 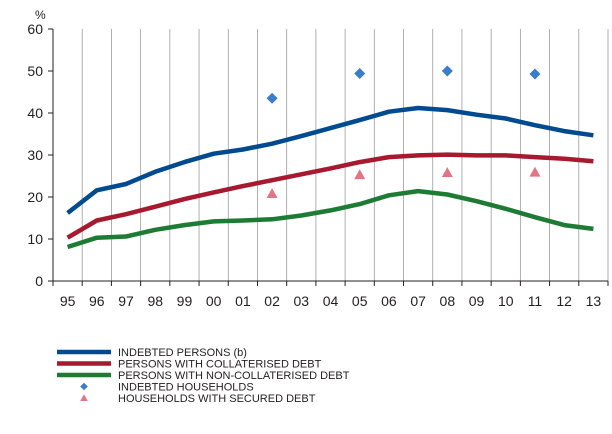 I want to click on x-tick-label: 02, so click(x=272, y=301).